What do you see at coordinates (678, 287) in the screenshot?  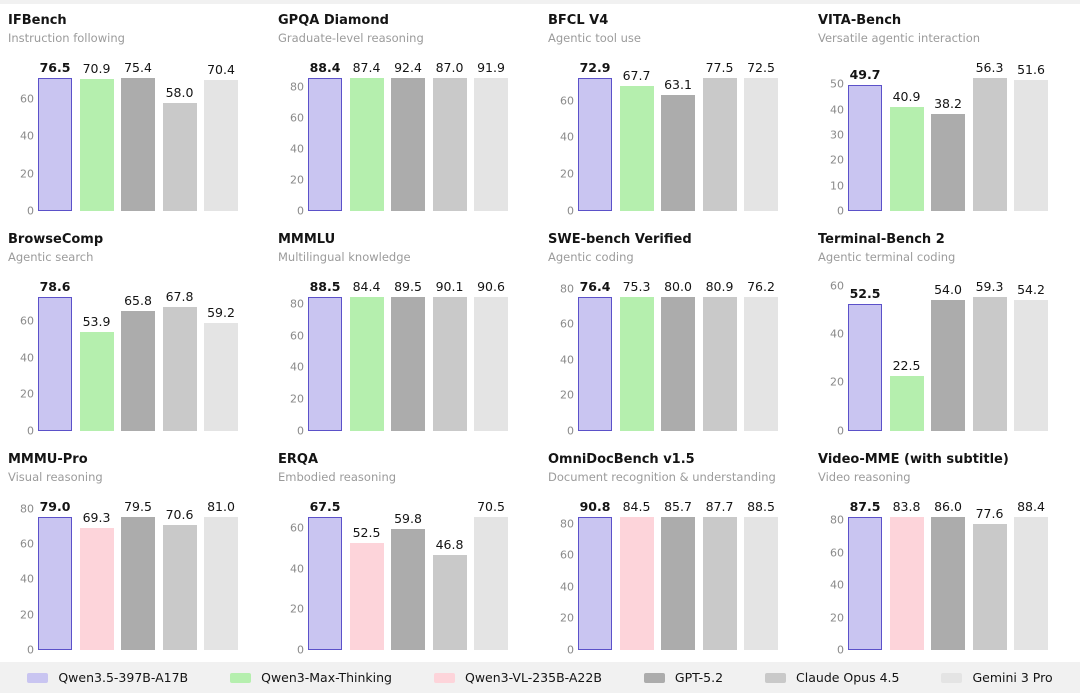 I see `bar-value-label: 80.0` at bounding box center [678, 287].